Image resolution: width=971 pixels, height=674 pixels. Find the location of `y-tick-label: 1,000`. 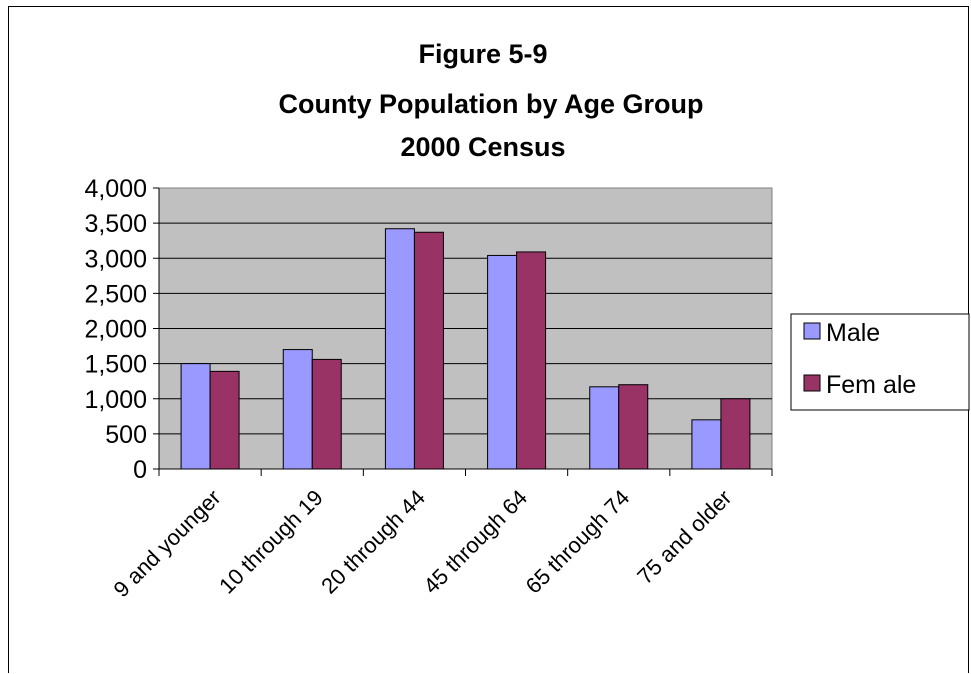

y-tick-label: 1,000 is located at coordinates (115, 400).